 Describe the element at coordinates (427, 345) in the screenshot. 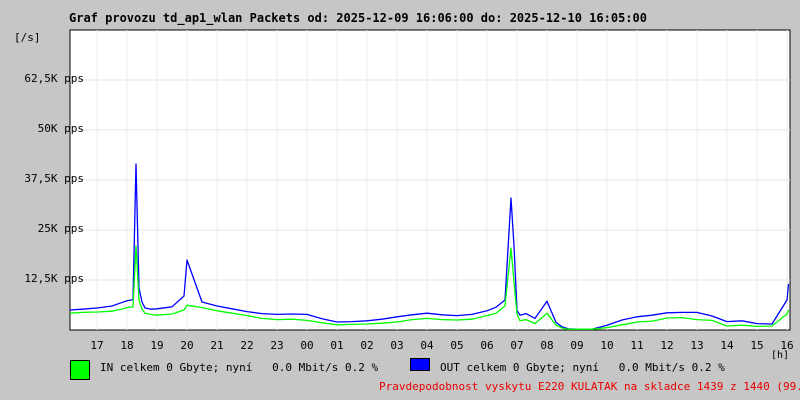

I see `x-tick-label: 04` at that location.